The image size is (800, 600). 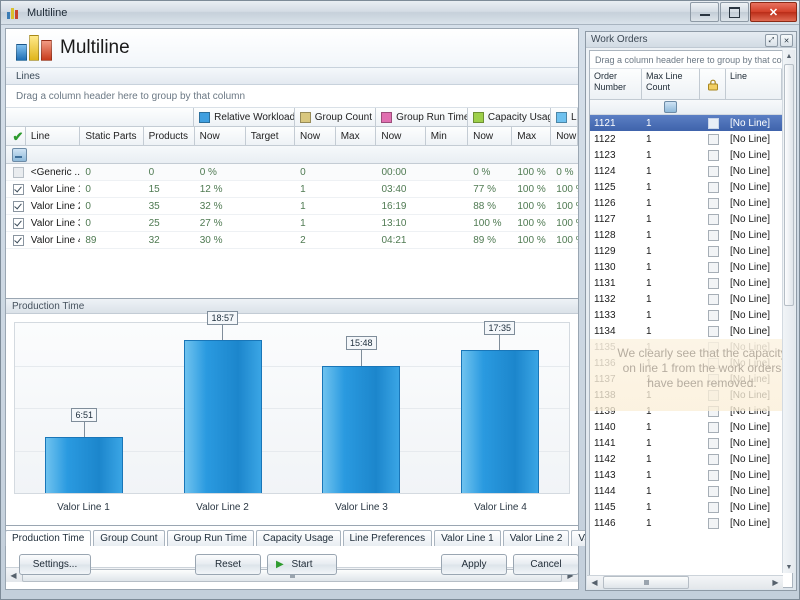 I want to click on work-order-row: 1144 1 [No Line], so click(x=691, y=491).